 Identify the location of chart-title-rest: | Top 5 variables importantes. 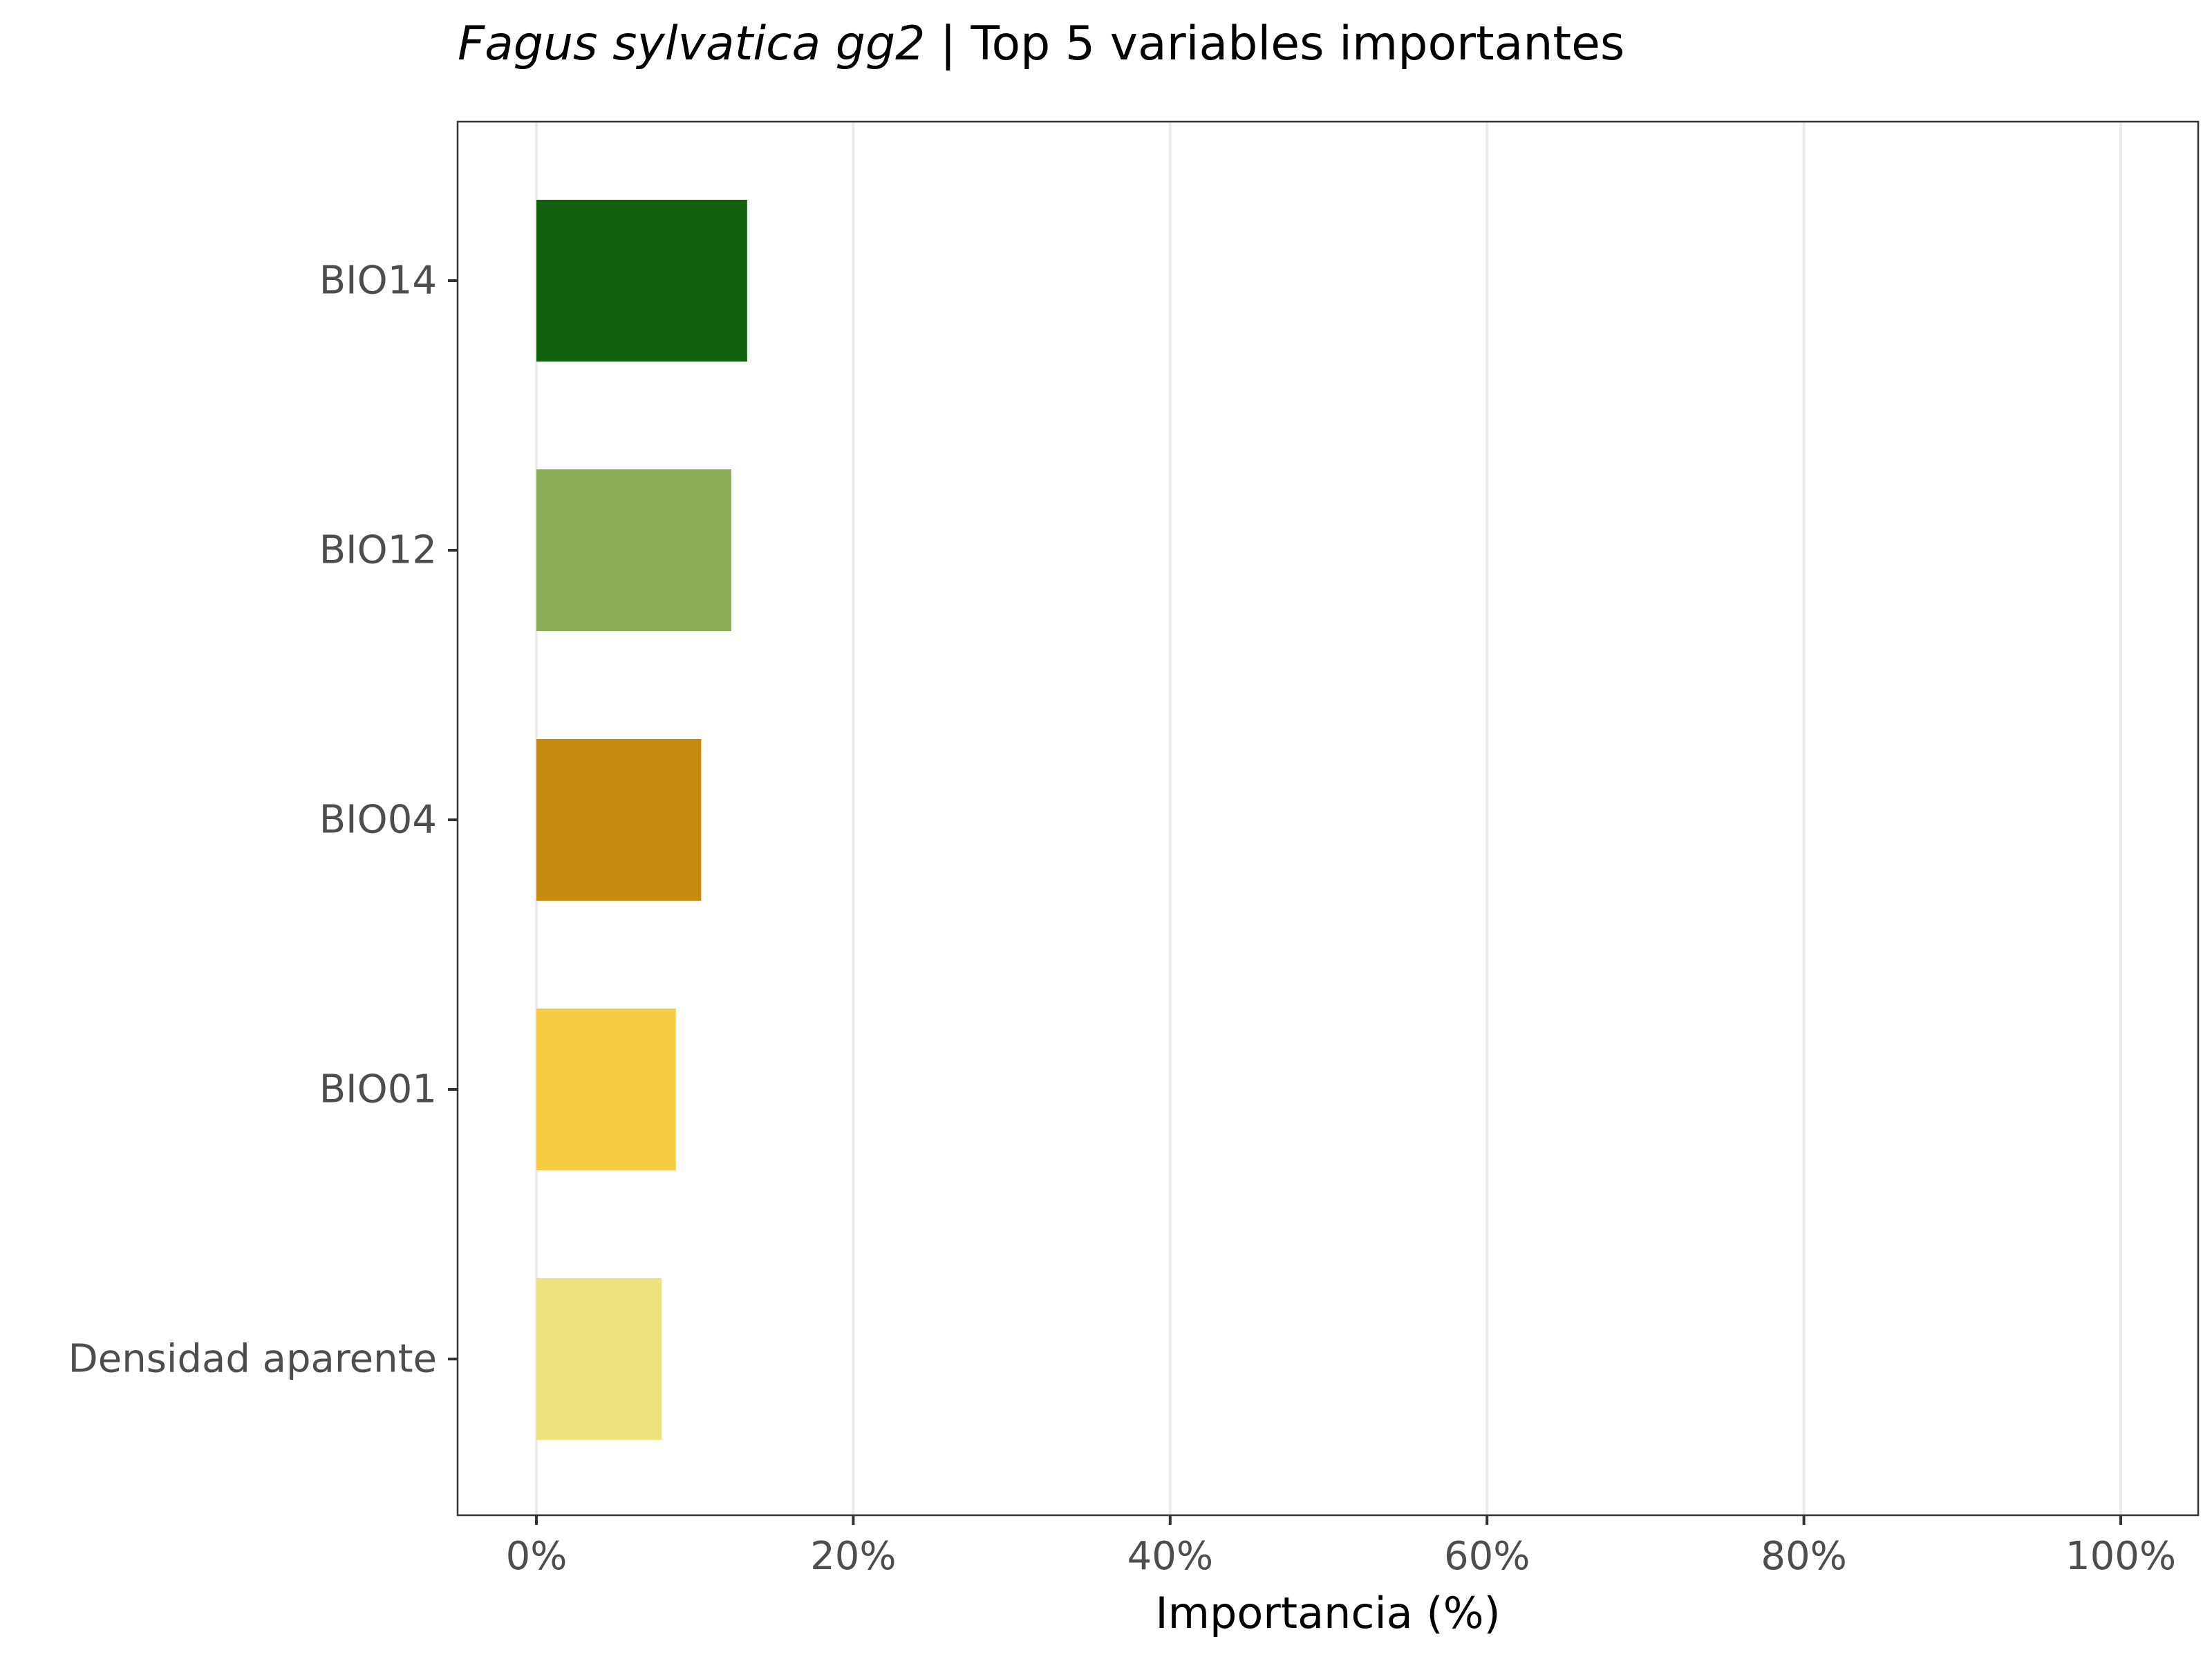
(1274, 44).